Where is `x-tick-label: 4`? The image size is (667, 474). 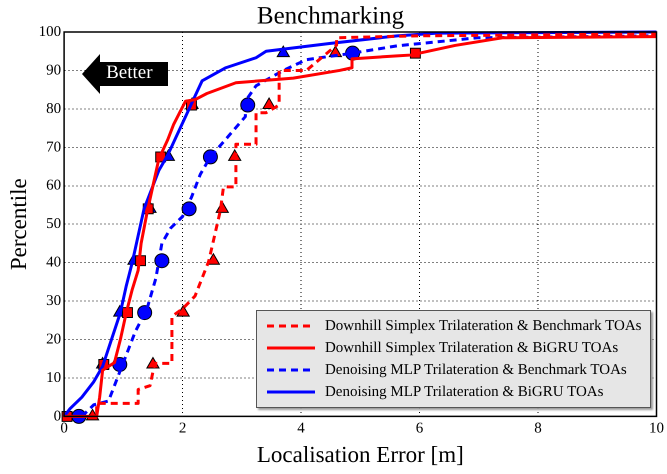 x-tick-label: 4 is located at coordinates (301, 428).